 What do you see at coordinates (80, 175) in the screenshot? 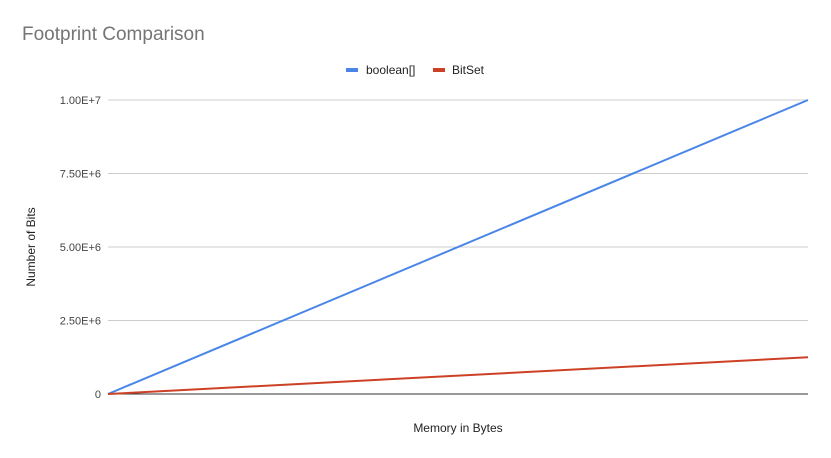
I see `y-tick-label: 7.50E+6` at bounding box center [80, 175].